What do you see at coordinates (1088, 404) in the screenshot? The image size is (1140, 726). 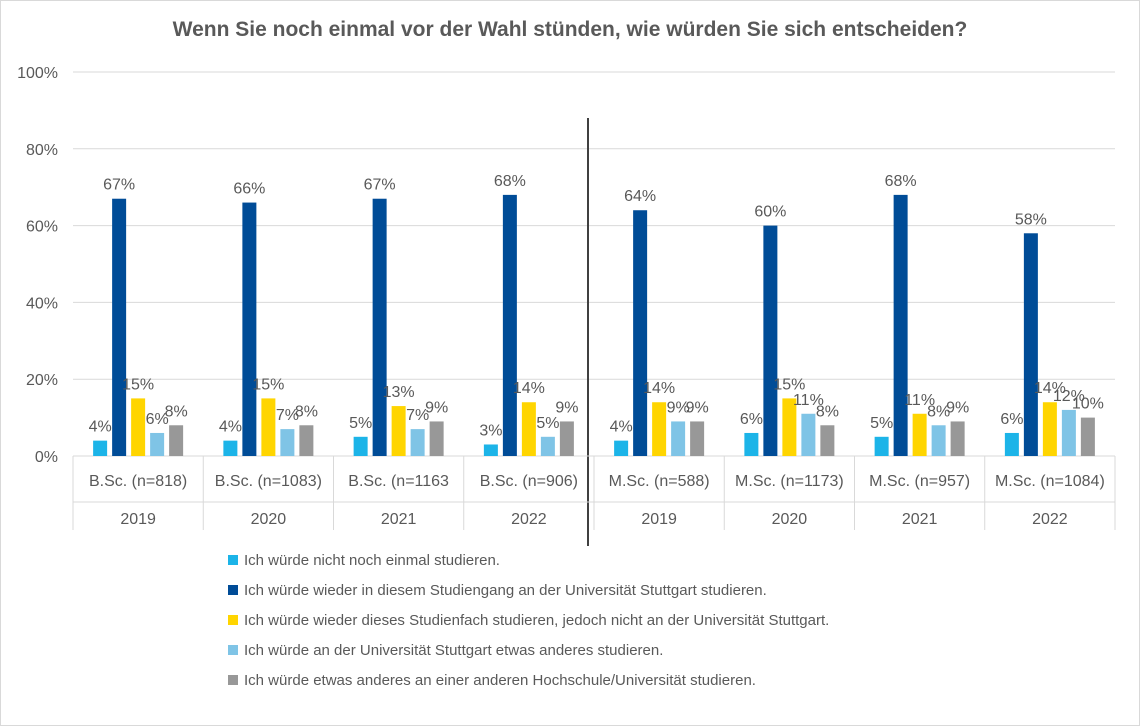 I see `data-label: 10%` at bounding box center [1088, 404].